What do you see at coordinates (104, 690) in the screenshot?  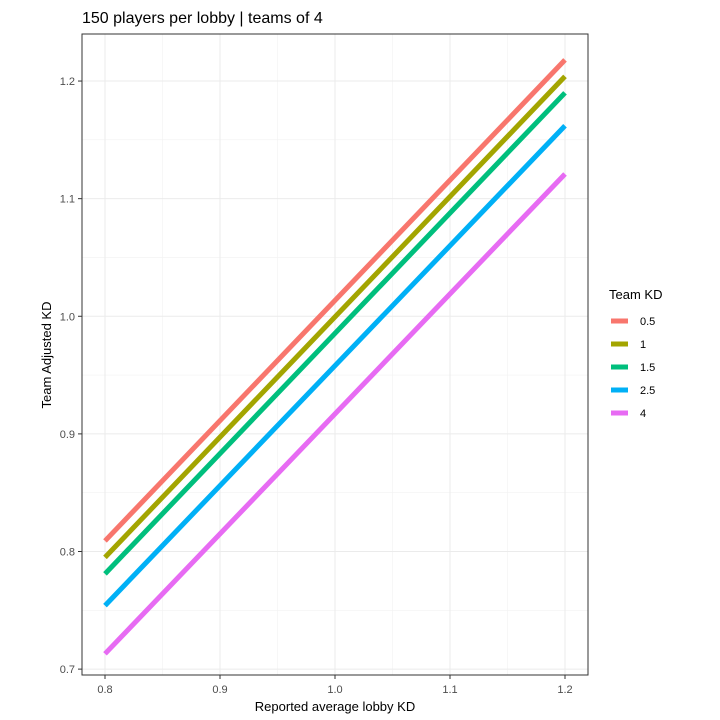 I see `x-tick-label: 0.8` at bounding box center [104, 690].